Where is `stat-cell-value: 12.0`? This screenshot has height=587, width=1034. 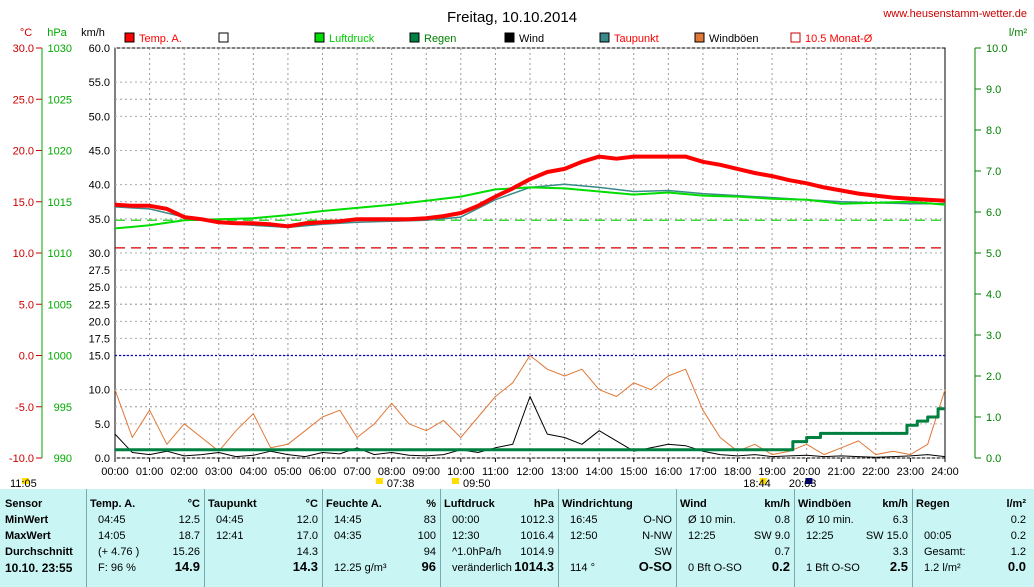 stat-cell-value: 12.0 is located at coordinates (307, 520).